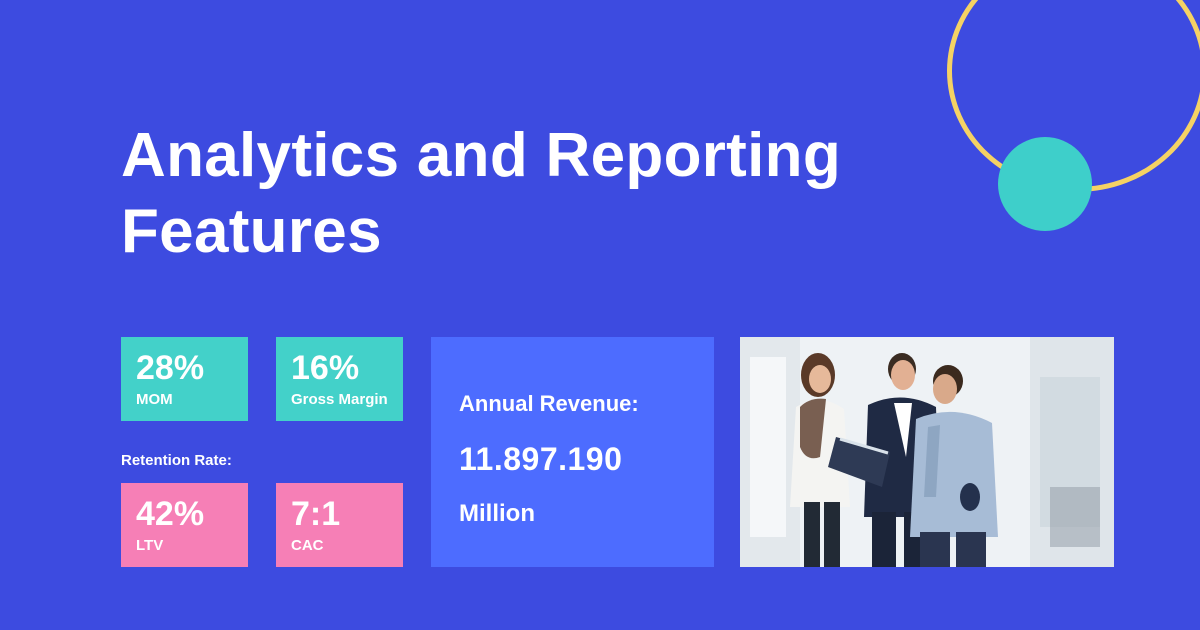 The height and width of the screenshot is (630, 1200). I want to click on page-title: Analytics and Reporting Features, so click(481, 193).